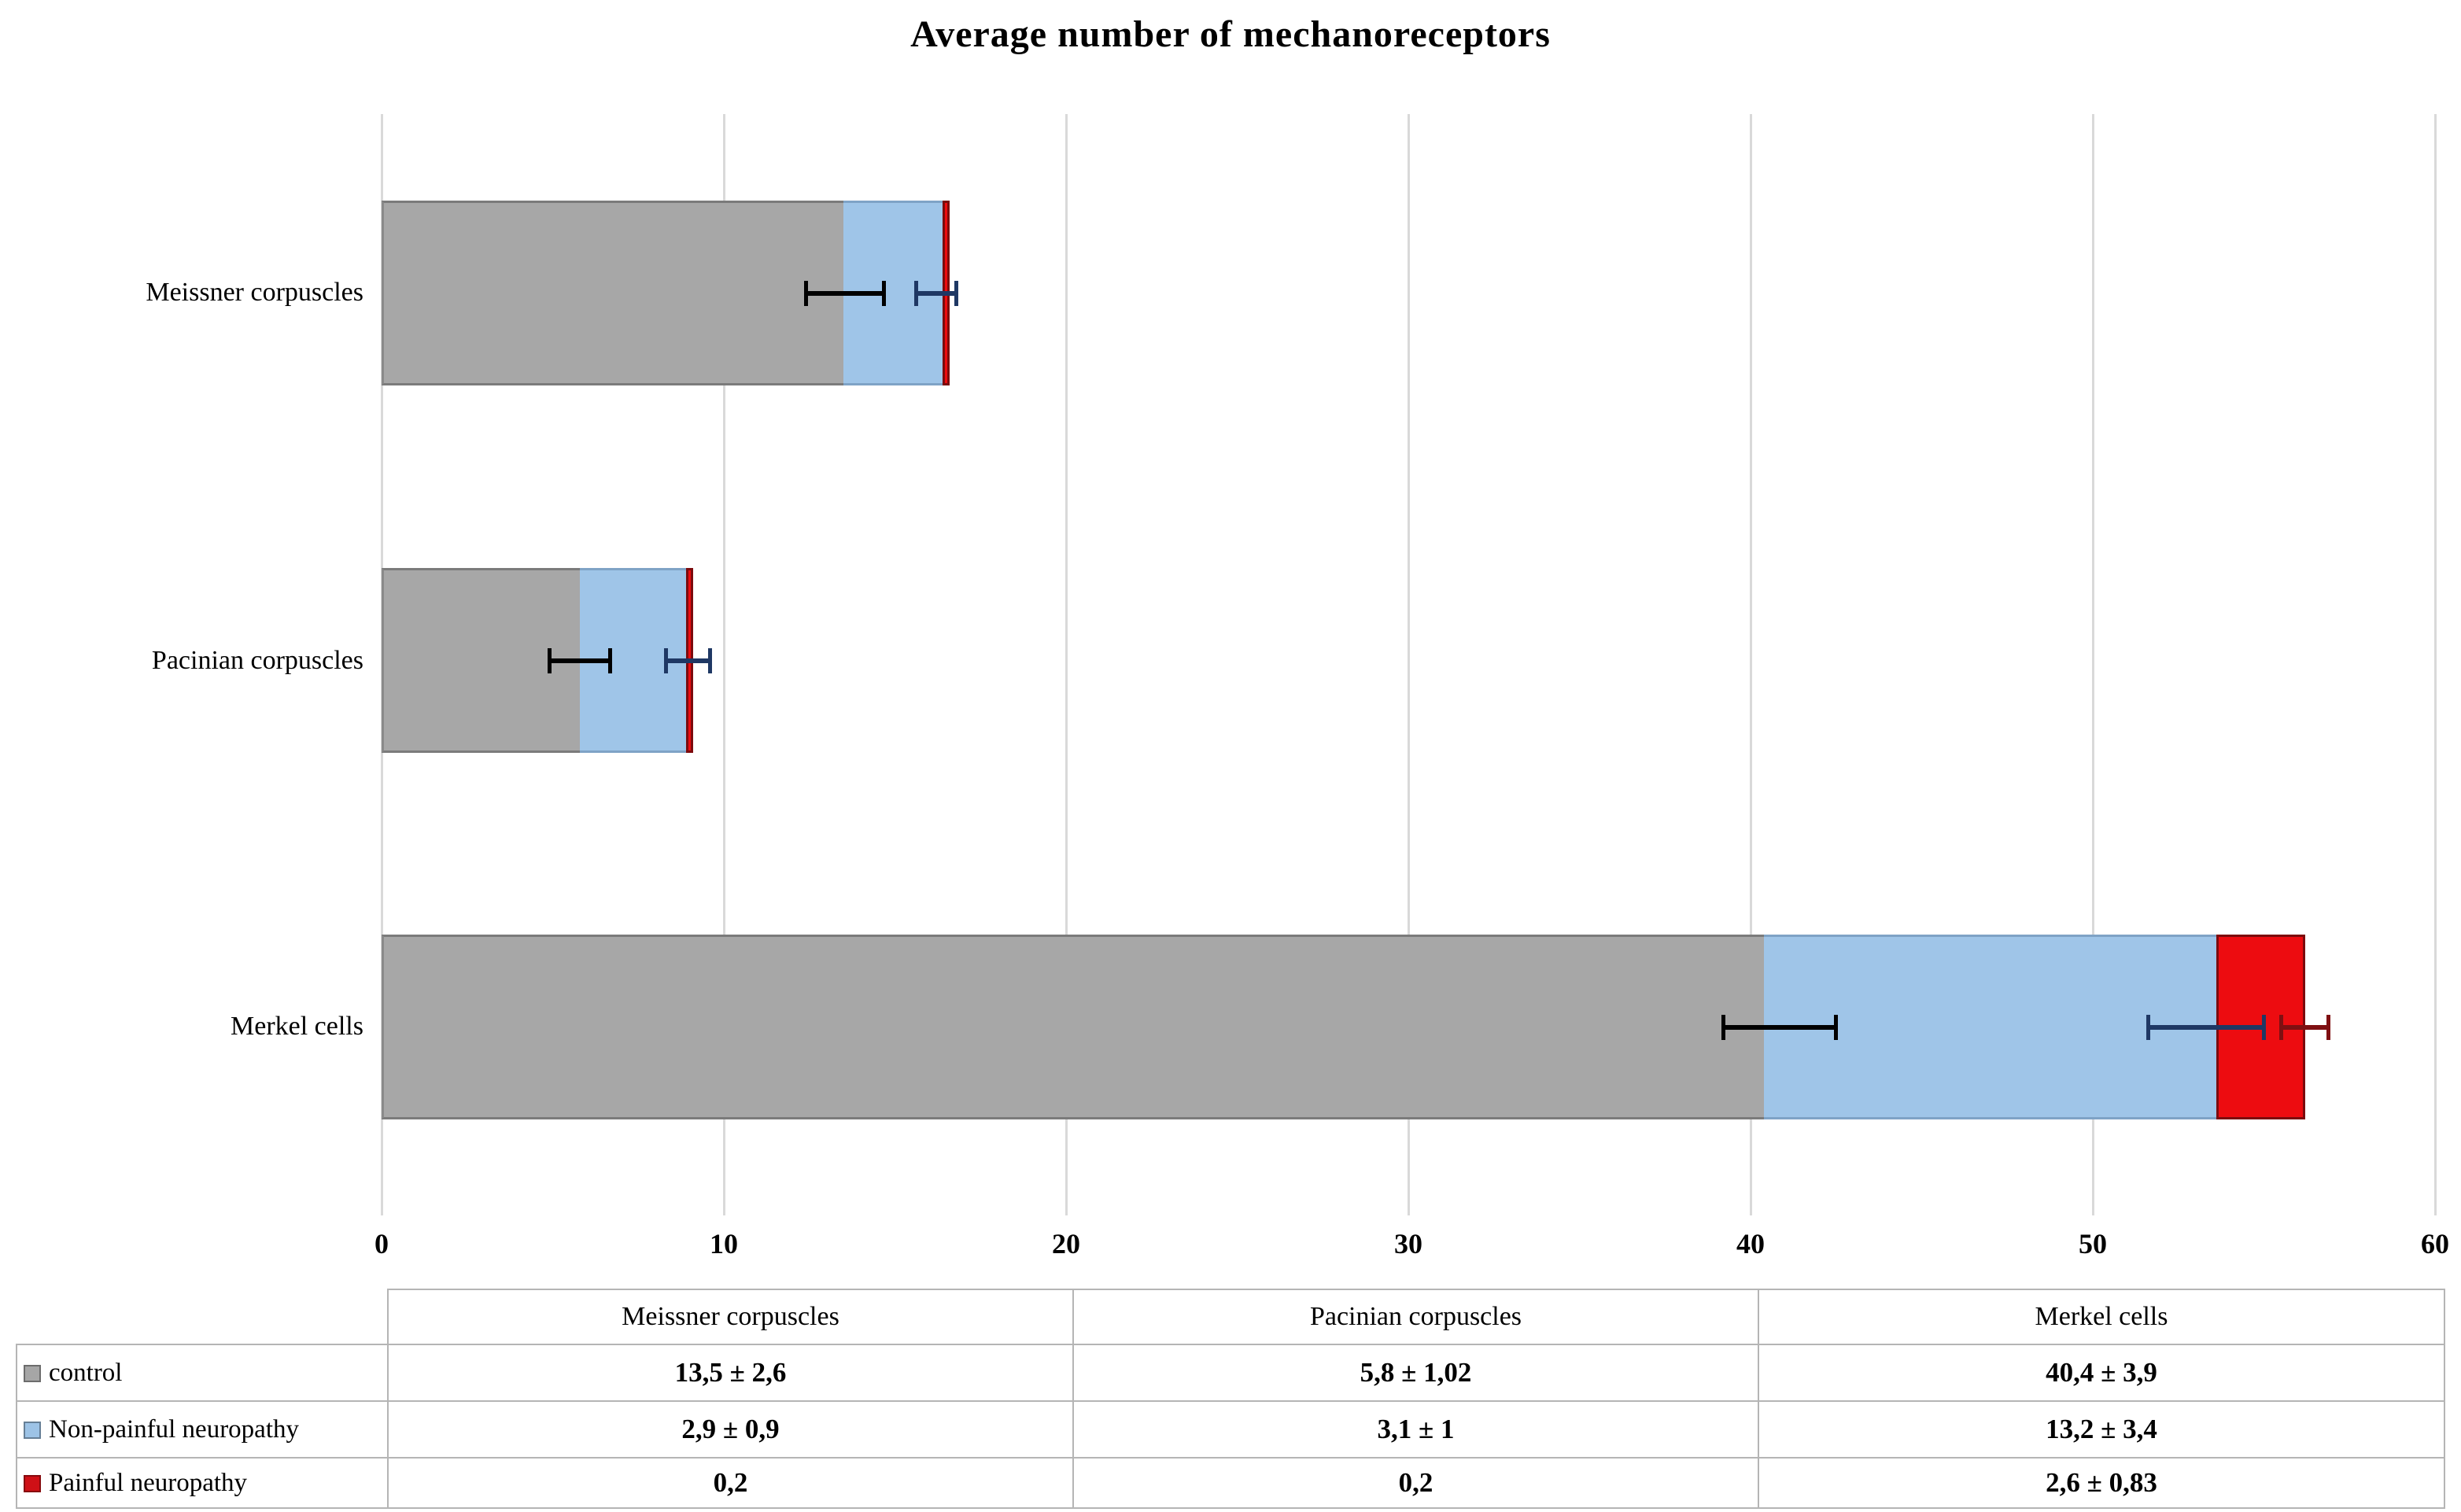 The image size is (2461, 1512). Describe the element at coordinates (297, 1026) in the screenshot. I see `category-label-merkel: Merkel cells` at that location.